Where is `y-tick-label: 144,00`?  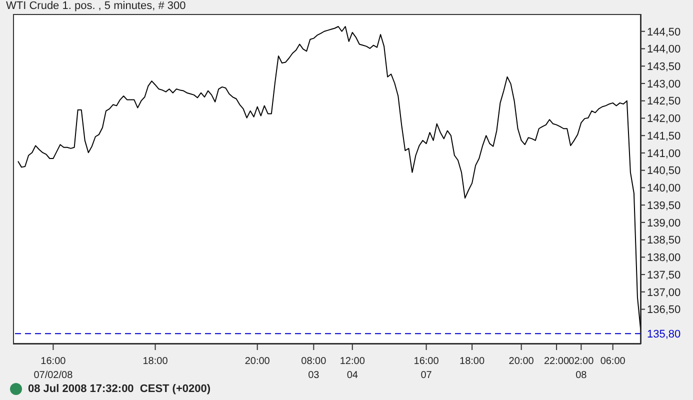 y-tick-label: 144,00 is located at coordinates (664, 50).